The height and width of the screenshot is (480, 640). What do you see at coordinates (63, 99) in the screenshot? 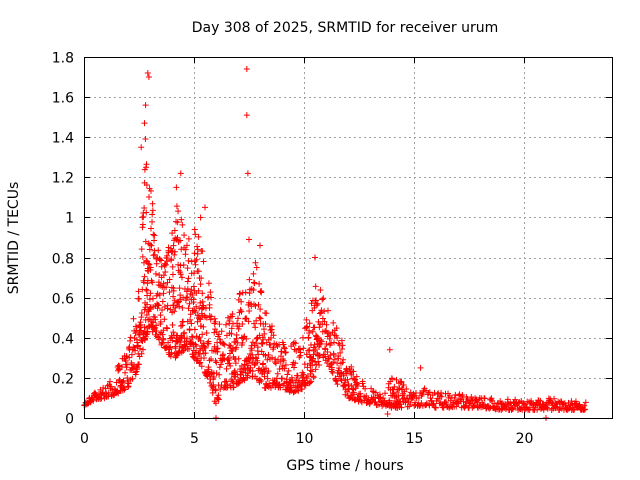
I see `y-tick-label: 1.6` at bounding box center [63, 99].